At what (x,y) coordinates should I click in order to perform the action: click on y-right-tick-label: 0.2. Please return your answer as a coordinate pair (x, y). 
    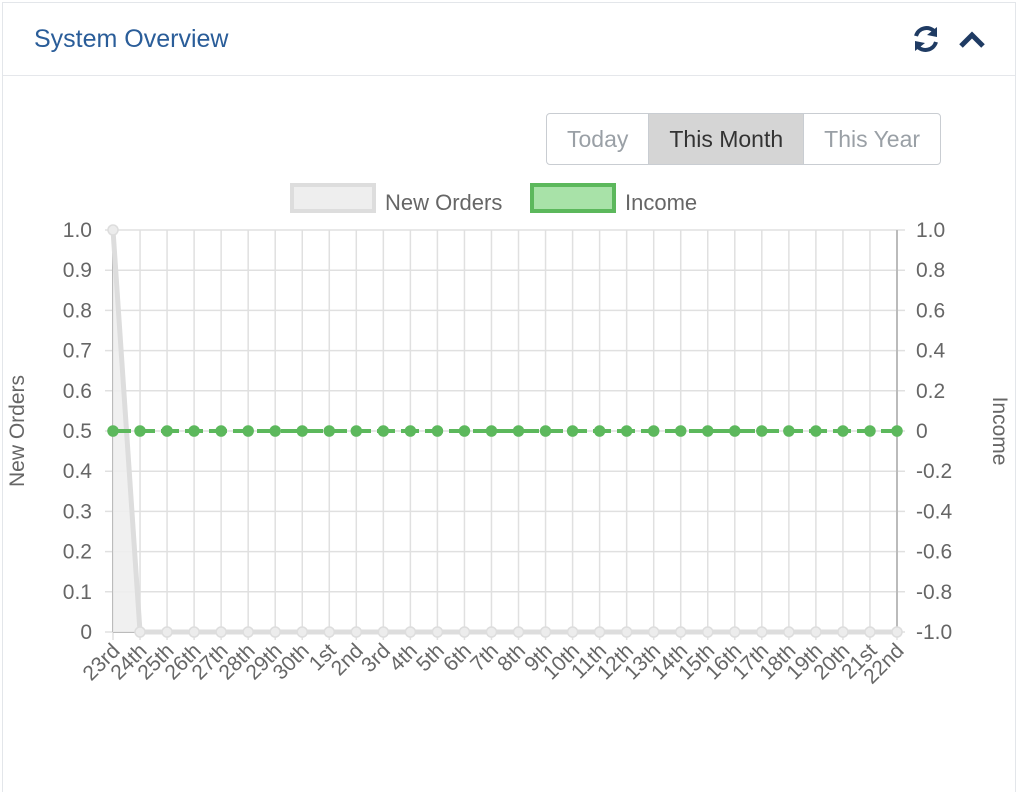
    Looking at the image, I should click on (930, 391).